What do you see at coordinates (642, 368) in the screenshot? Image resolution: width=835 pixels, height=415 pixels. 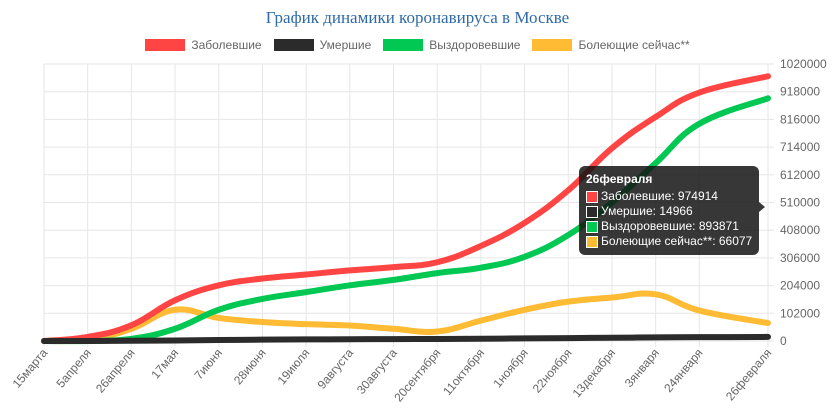 I see `x-tick-label: 3января` at bounding box center [642, 368].